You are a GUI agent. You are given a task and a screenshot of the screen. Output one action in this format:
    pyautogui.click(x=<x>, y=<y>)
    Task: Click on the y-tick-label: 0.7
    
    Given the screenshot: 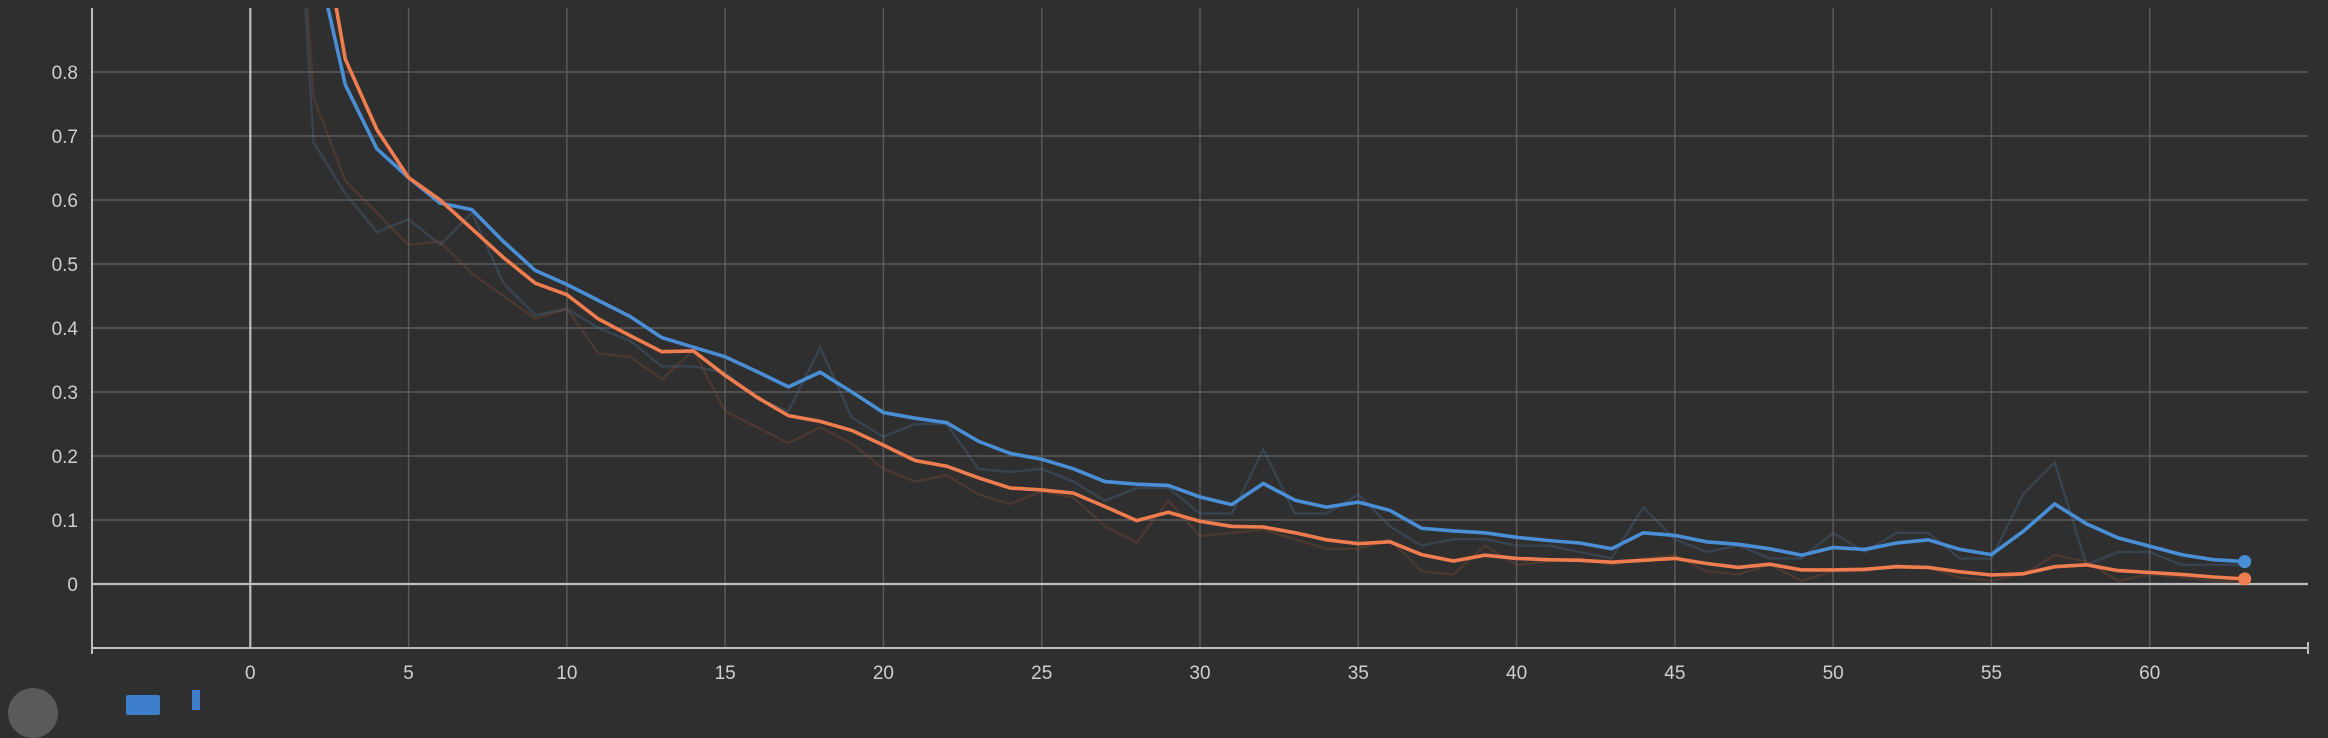 What is the action you would take?
    pyautogui.click(x=65, y=137)
    